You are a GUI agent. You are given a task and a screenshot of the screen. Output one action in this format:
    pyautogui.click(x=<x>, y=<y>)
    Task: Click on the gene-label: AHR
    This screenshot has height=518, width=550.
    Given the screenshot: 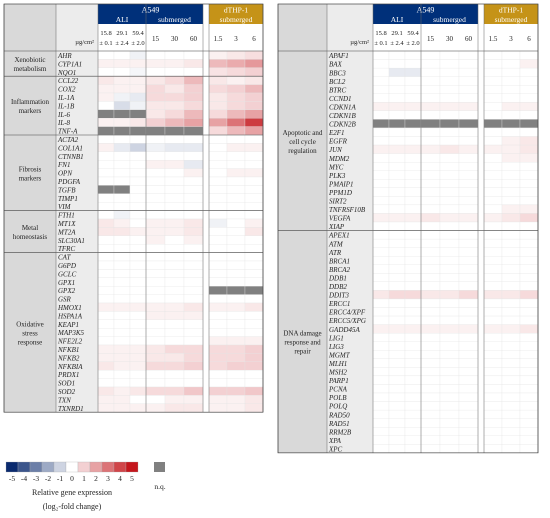 What is the action you would take?
    pyautogui.click(x=64, y=56)
    